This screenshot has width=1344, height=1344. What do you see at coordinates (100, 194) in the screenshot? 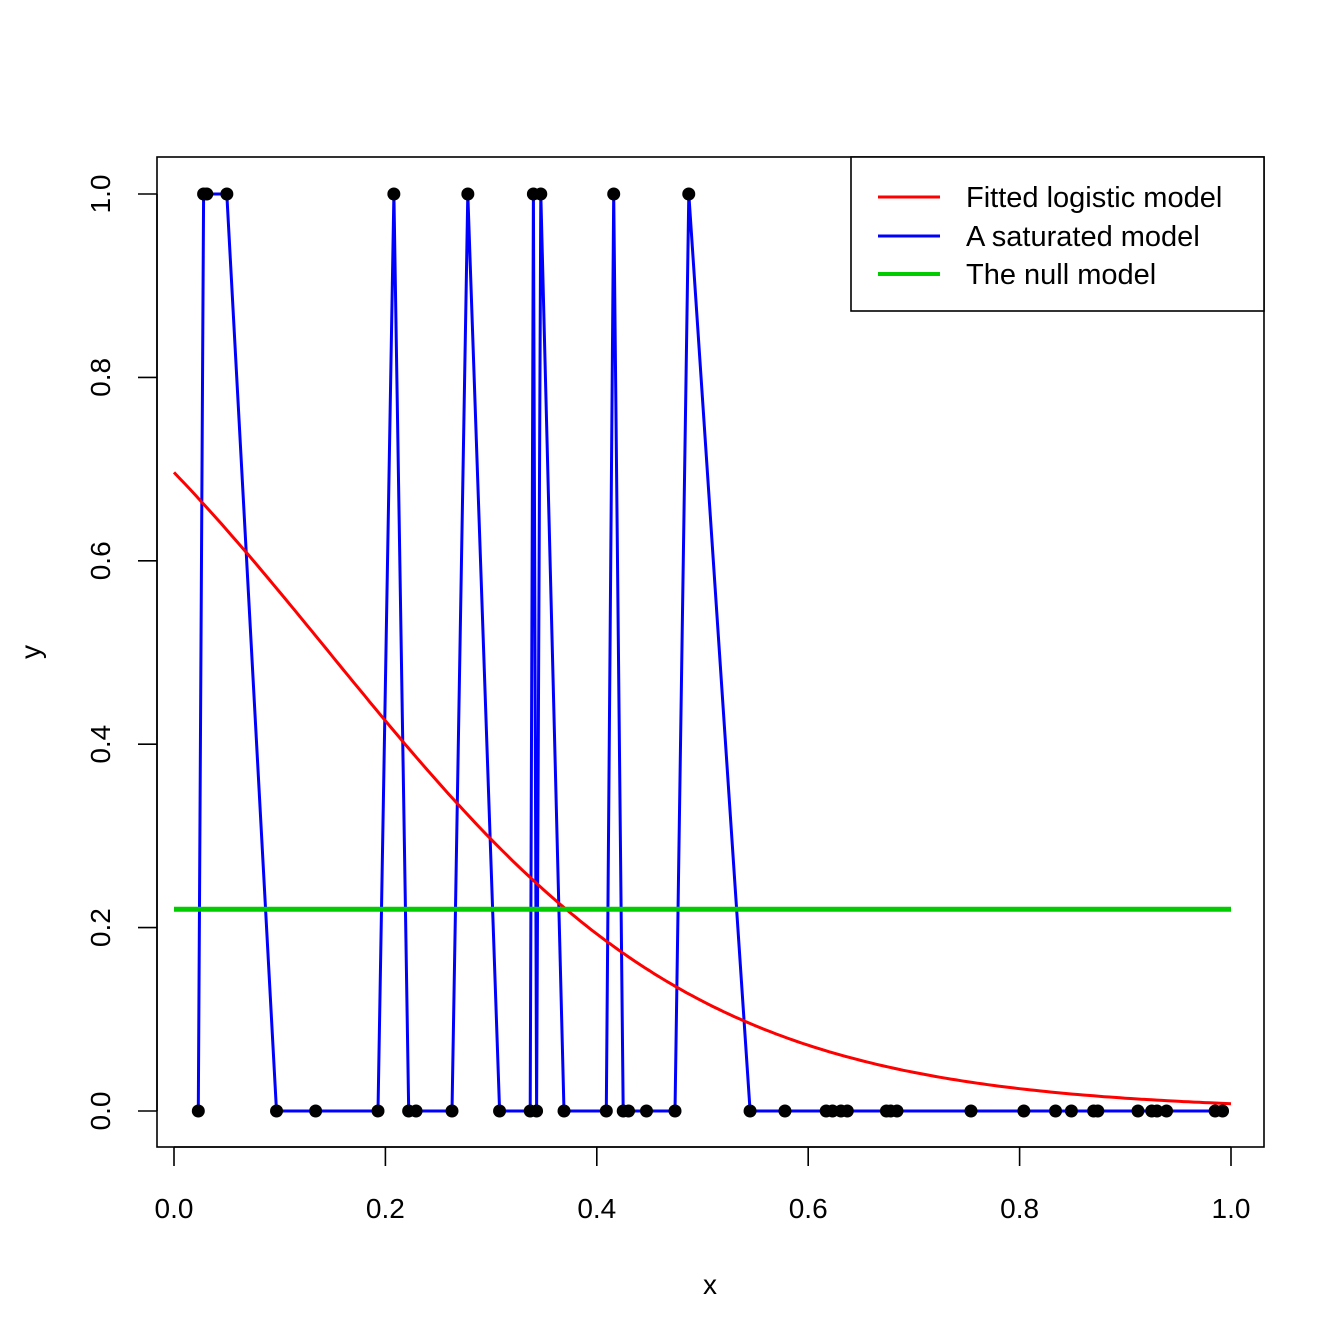
I see `y-tick-label: 1.0` at bounding box center [100, 194].